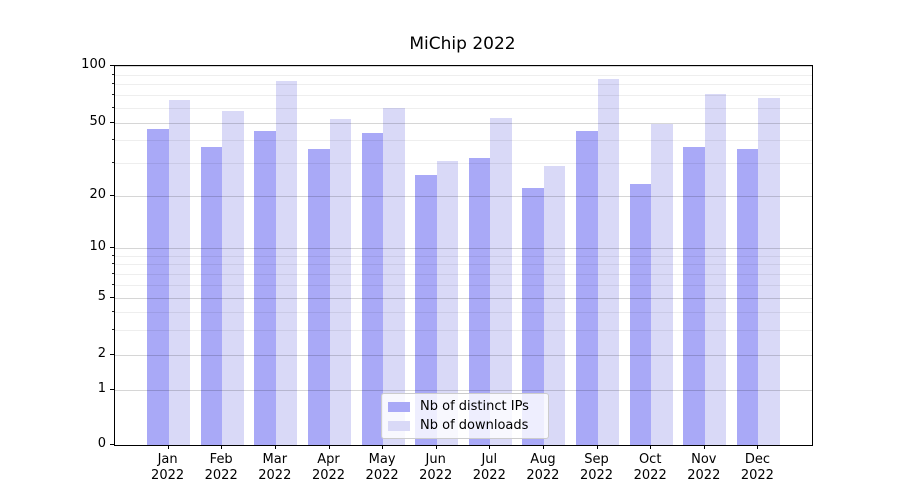 This screenshot has width=900, height=500. I want to click on x-tick-label-dec: Dec 2022, so click(757, 467).